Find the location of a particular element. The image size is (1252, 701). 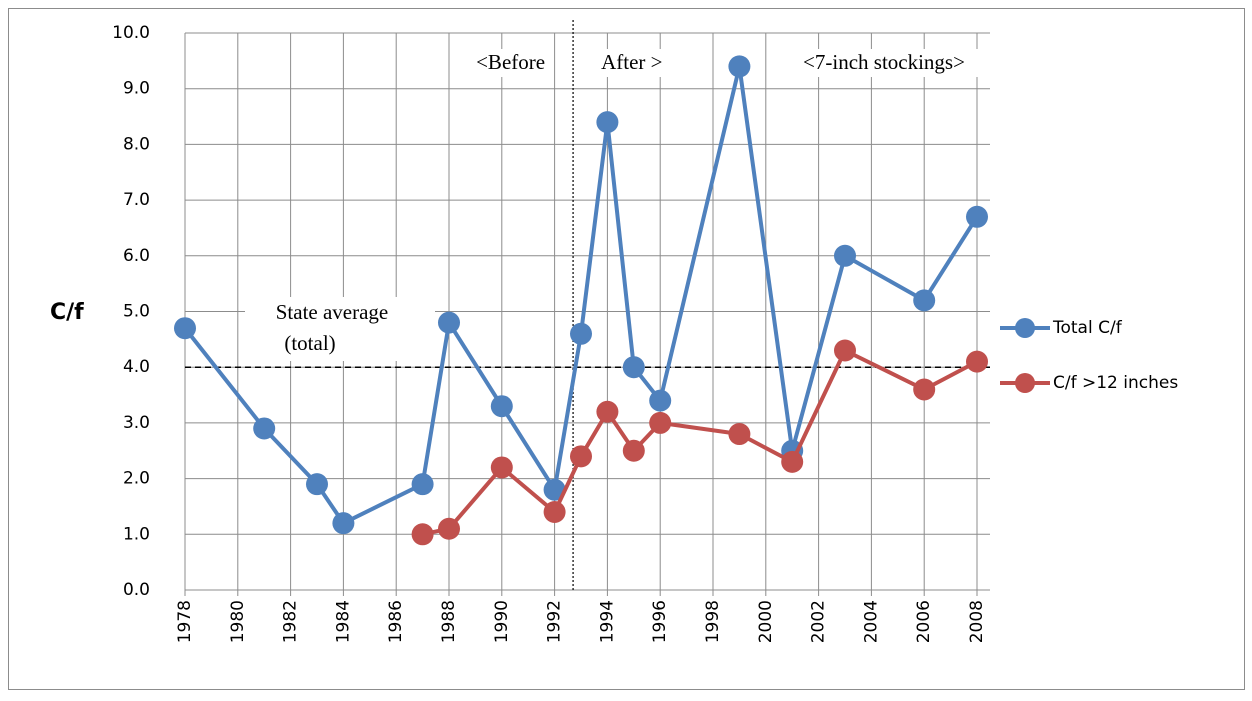

y-tick-label: 10.0 is located at coordinates (131, 33).